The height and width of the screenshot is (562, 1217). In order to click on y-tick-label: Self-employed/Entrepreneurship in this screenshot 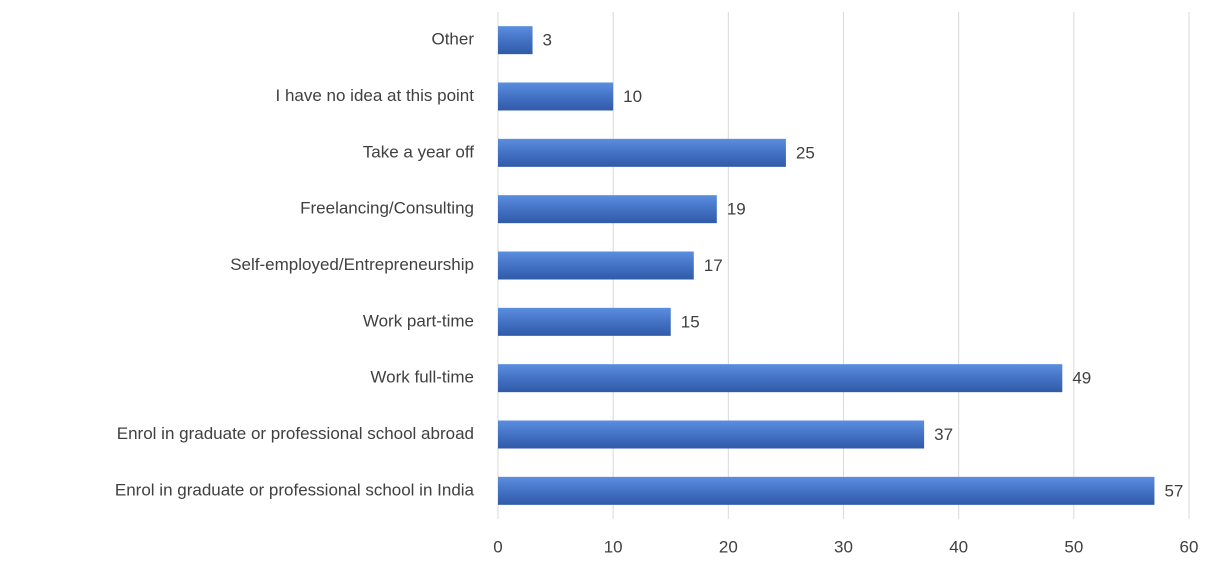, I will do `click(352, 264)`.